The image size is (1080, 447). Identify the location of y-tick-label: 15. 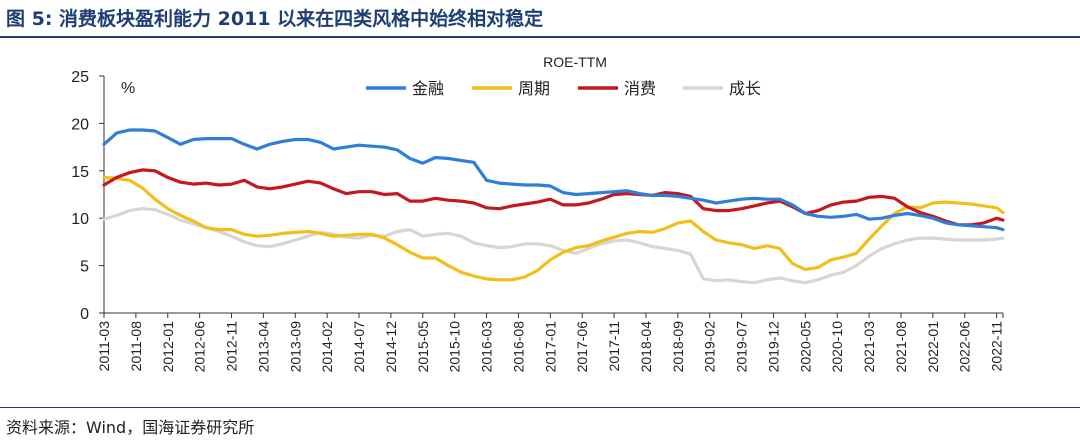
(80, 172).